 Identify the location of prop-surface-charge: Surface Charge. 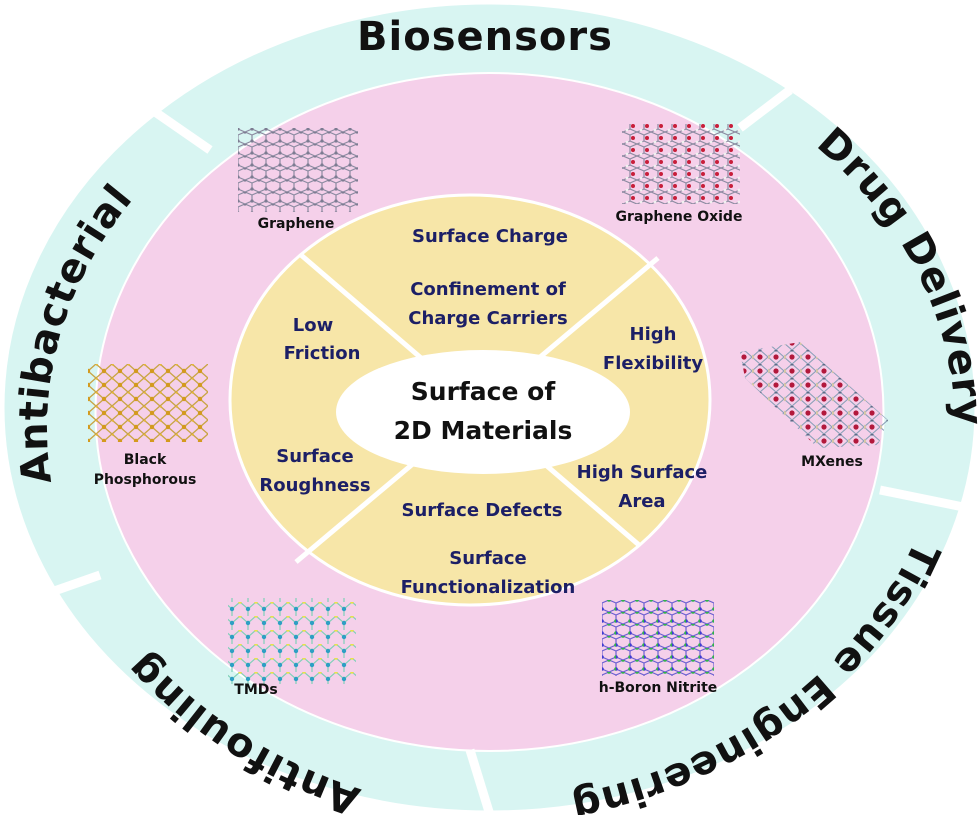
(490, 236).